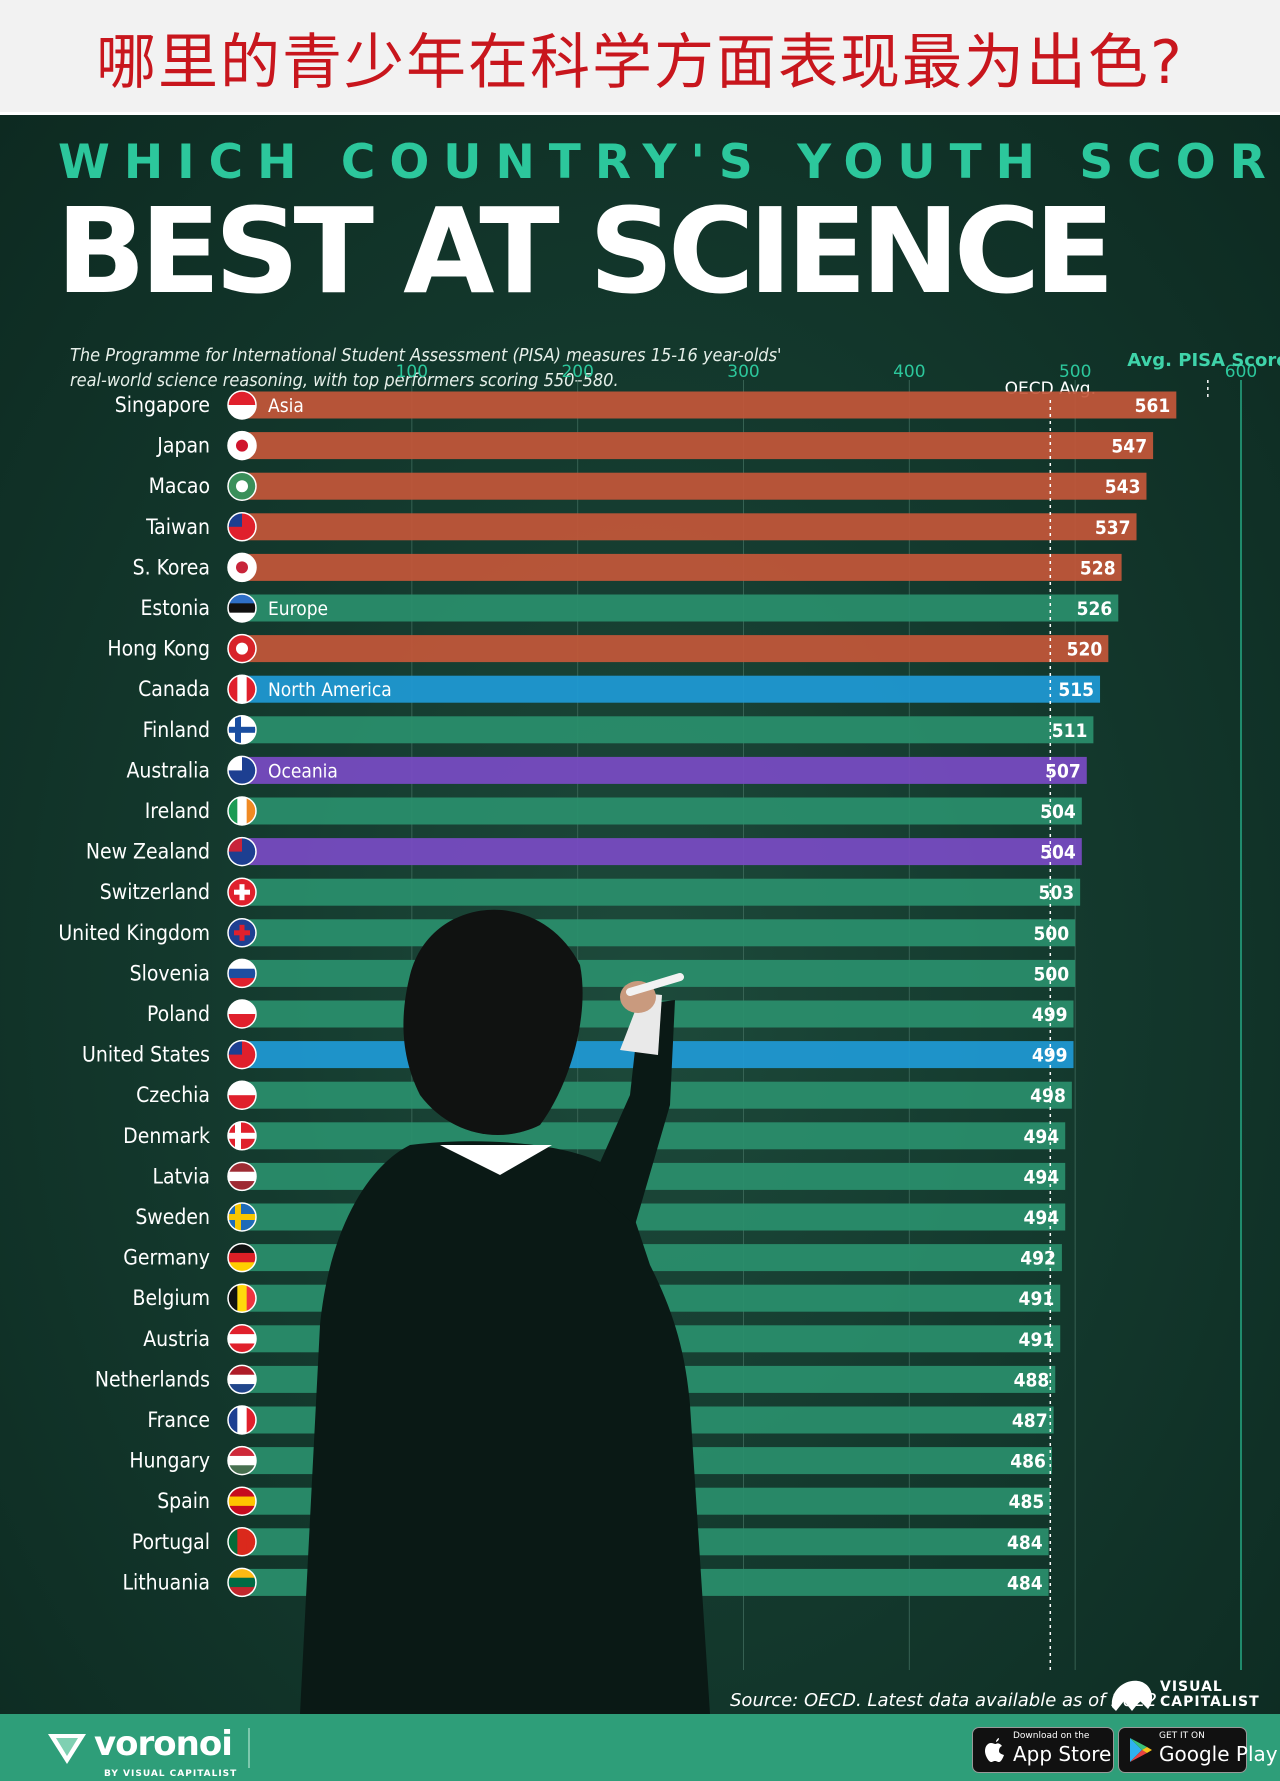  What do you see at coordinates (1132, 1695) in the screenshot?
I see `visual-capitalist-icon` at bounding box center [1132, 1695].